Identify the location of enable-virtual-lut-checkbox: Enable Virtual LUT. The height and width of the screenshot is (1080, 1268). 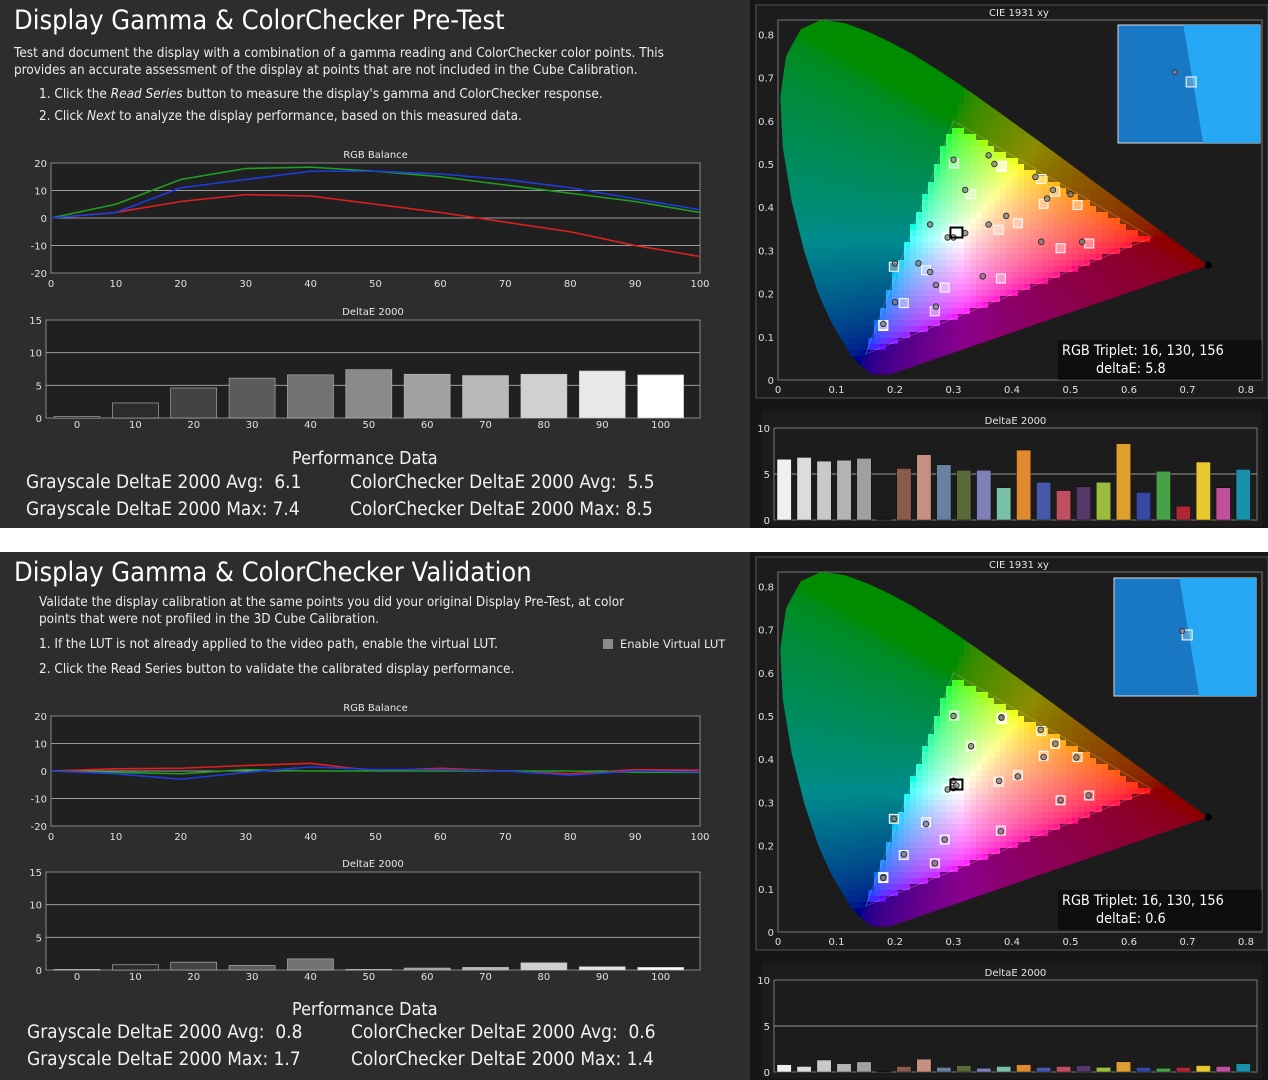
(664, 644).